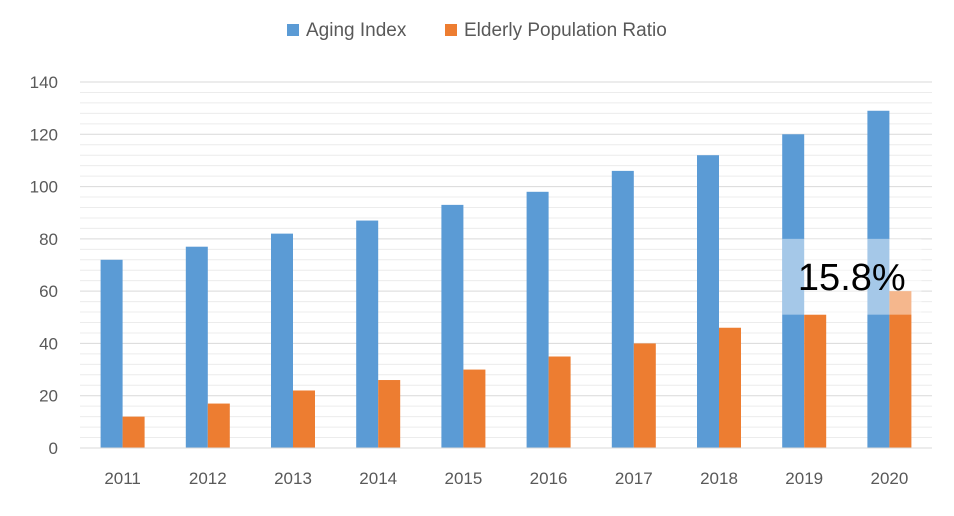  I want to click on y-tick-label: 40, so click(48, 343).